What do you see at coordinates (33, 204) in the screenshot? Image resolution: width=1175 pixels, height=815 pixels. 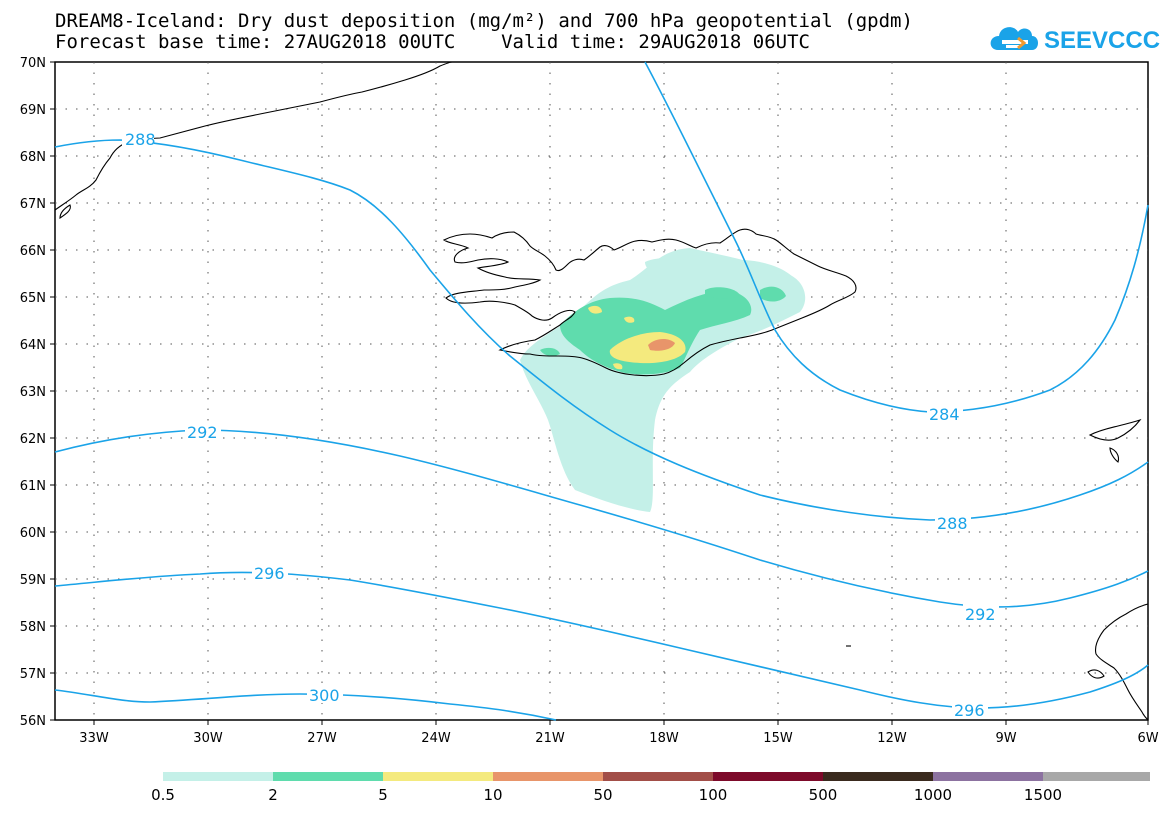 I see `lat-label: 67N` at bounding box center [33, 204].